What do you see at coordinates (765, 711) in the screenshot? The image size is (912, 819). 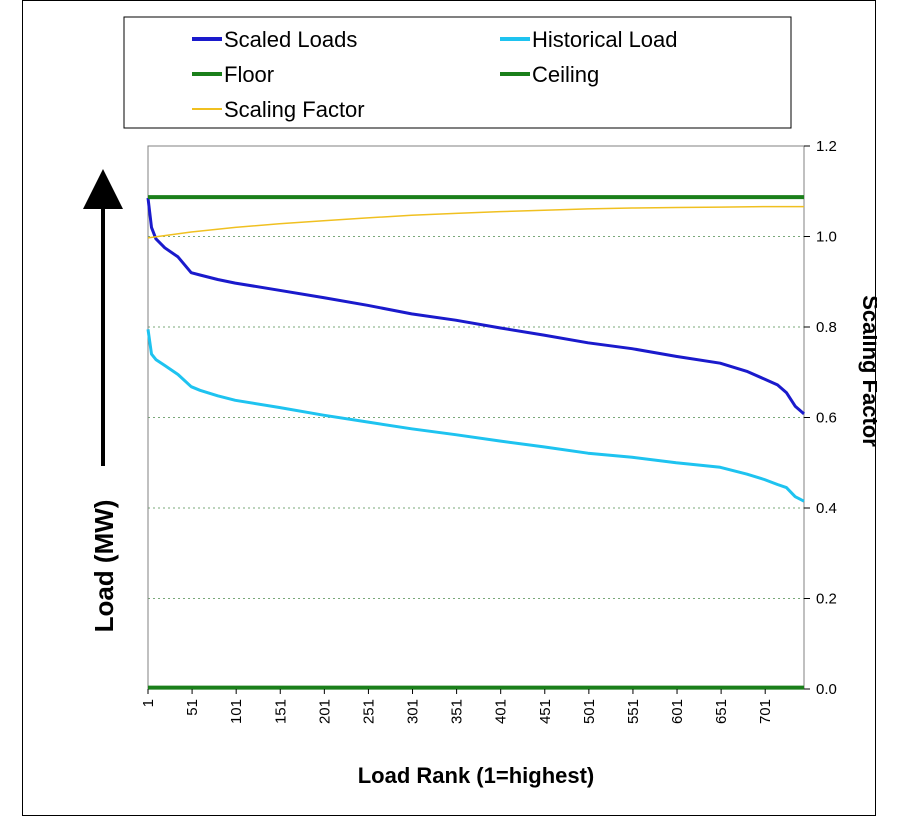 I see `x-tick-label: 701` at bounding box center [765, 711].